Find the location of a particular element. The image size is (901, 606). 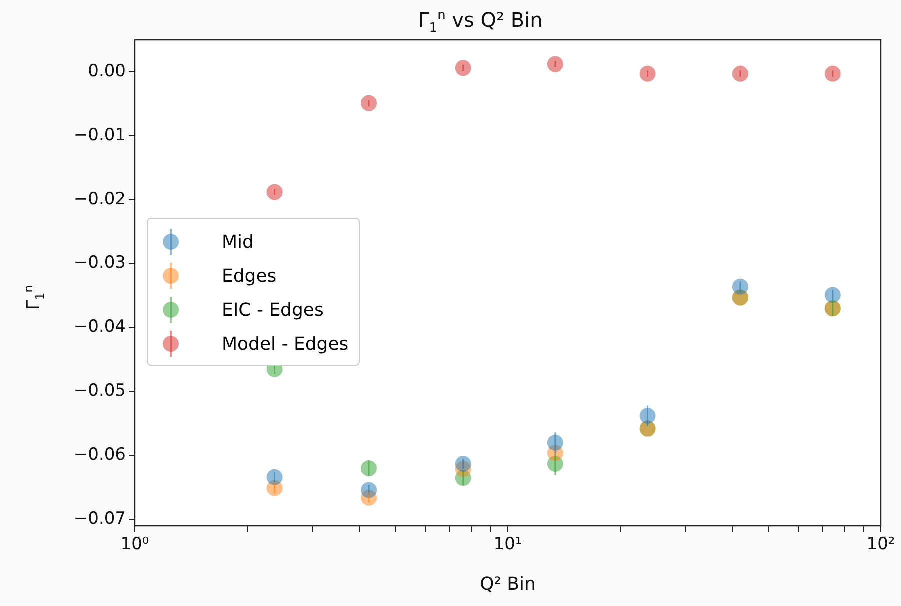

x-tick-label: 10² is located at coordinates (881, 544).